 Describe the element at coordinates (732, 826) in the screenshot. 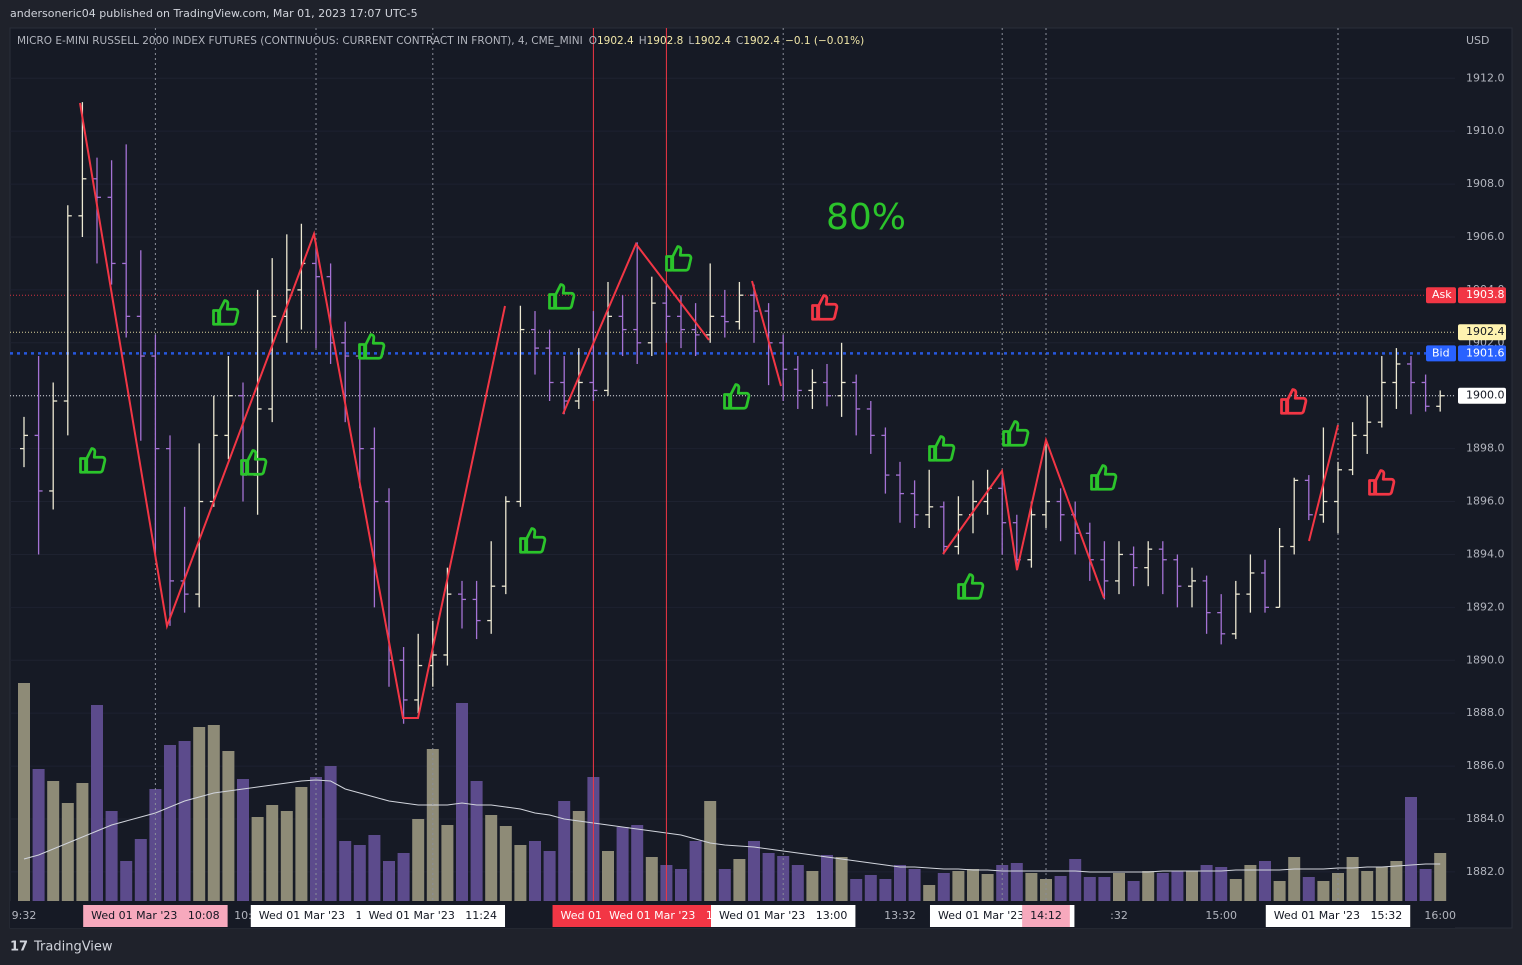

I see `volume-ma` at that location.